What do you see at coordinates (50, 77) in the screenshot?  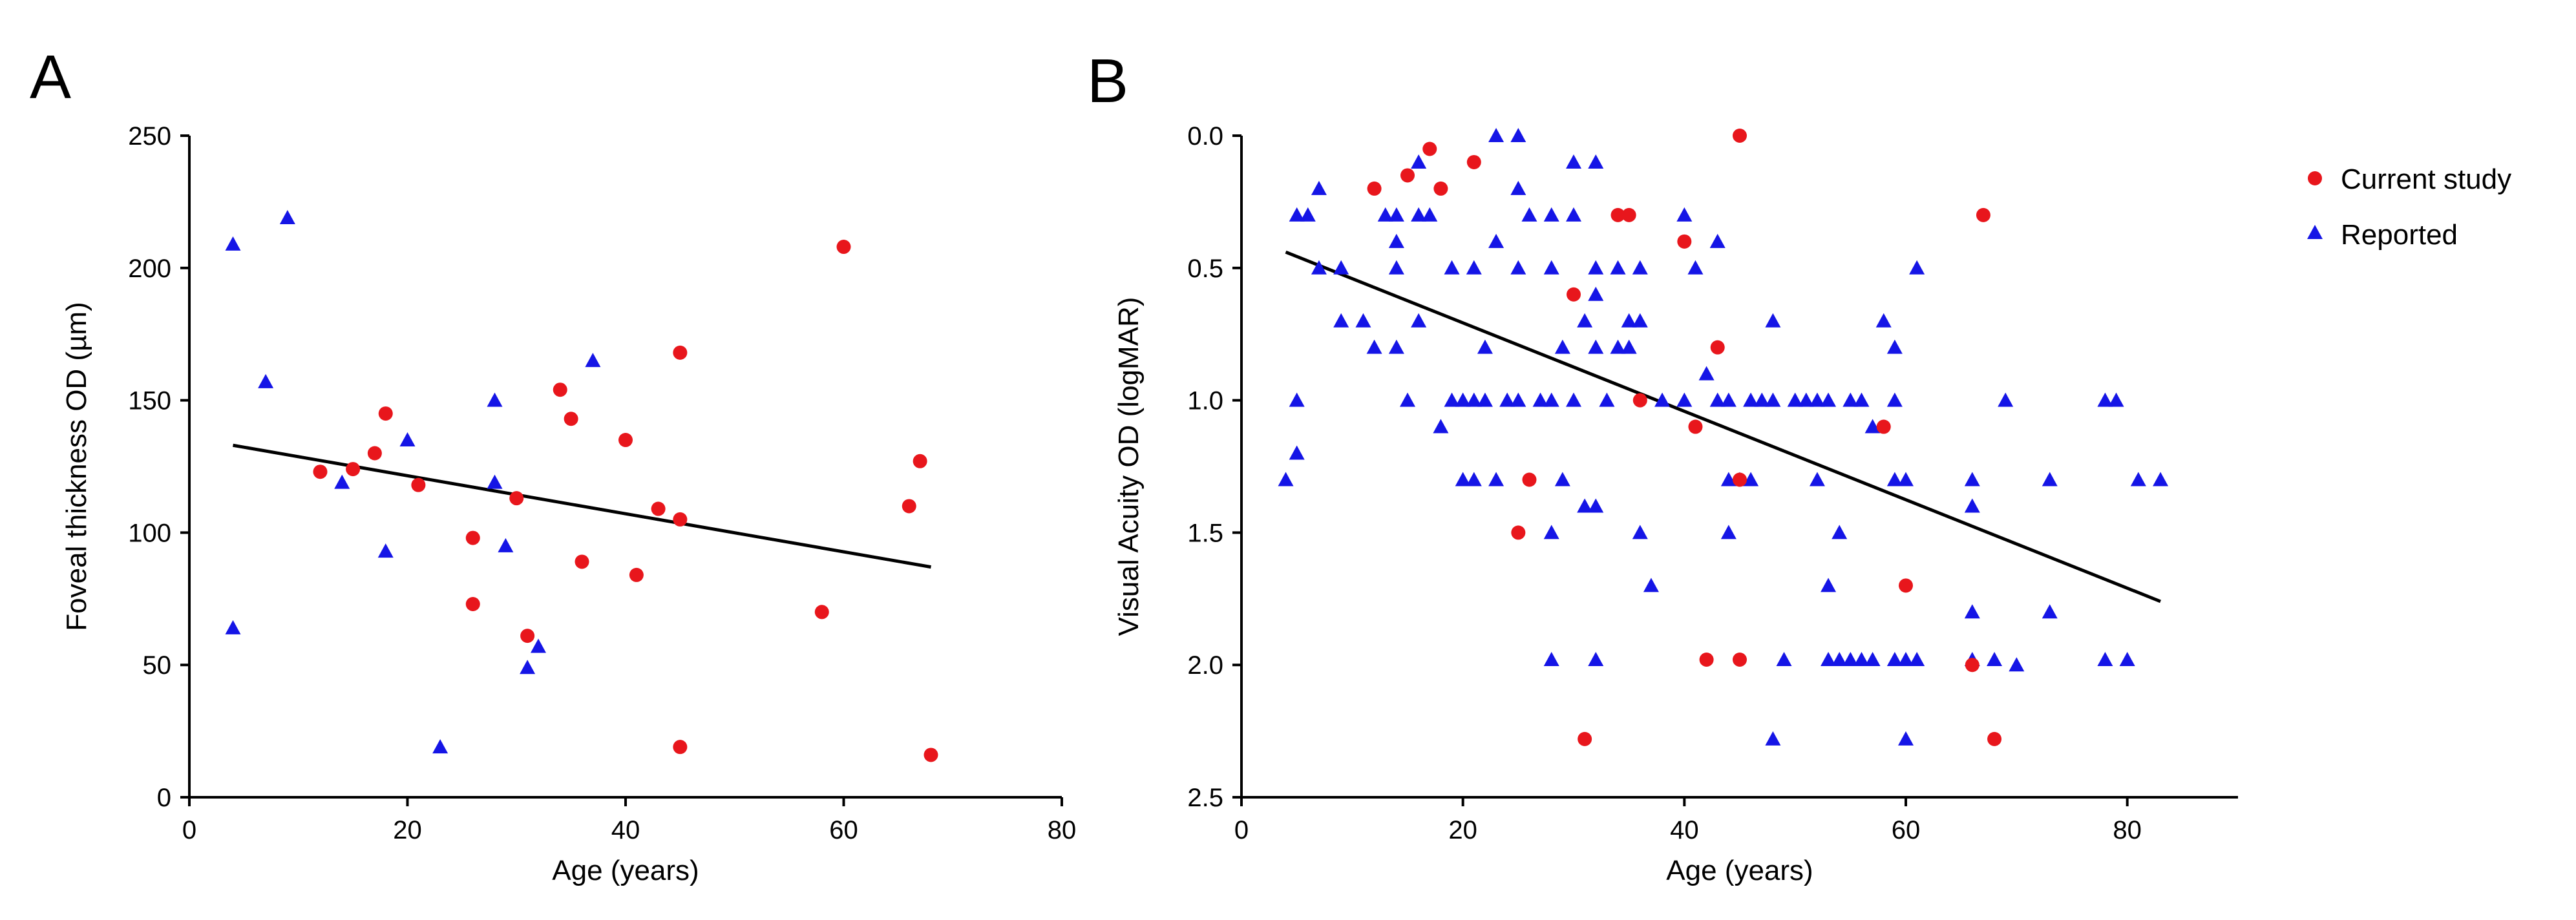 I see `panel-label-a: A` at bounding box center [50, 77].